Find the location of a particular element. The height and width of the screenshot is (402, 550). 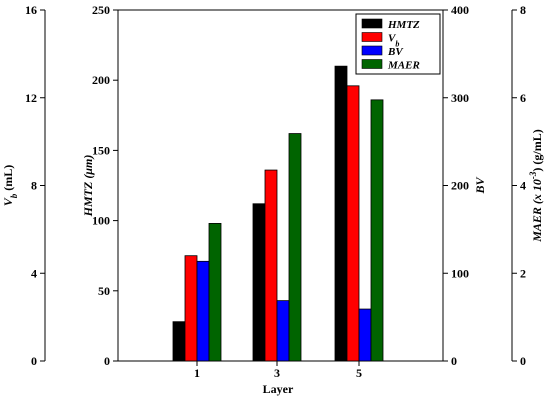

bv-tick-label: 300 is located at coordinates (460, 98).